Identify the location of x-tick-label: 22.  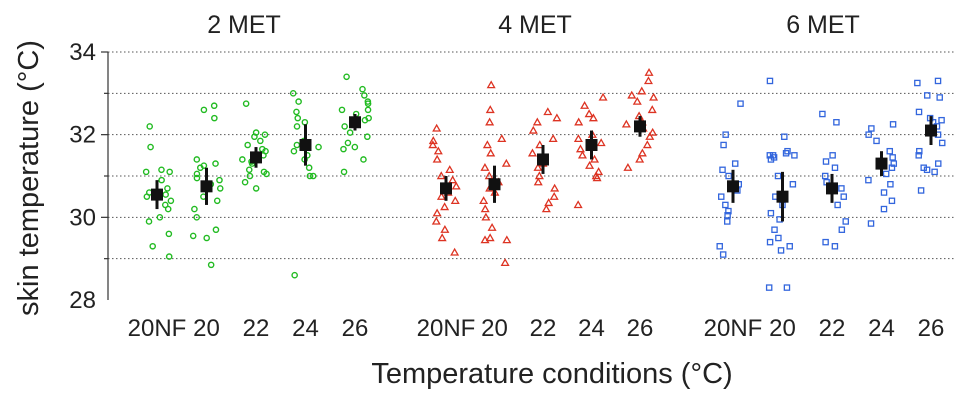
(543, 328).